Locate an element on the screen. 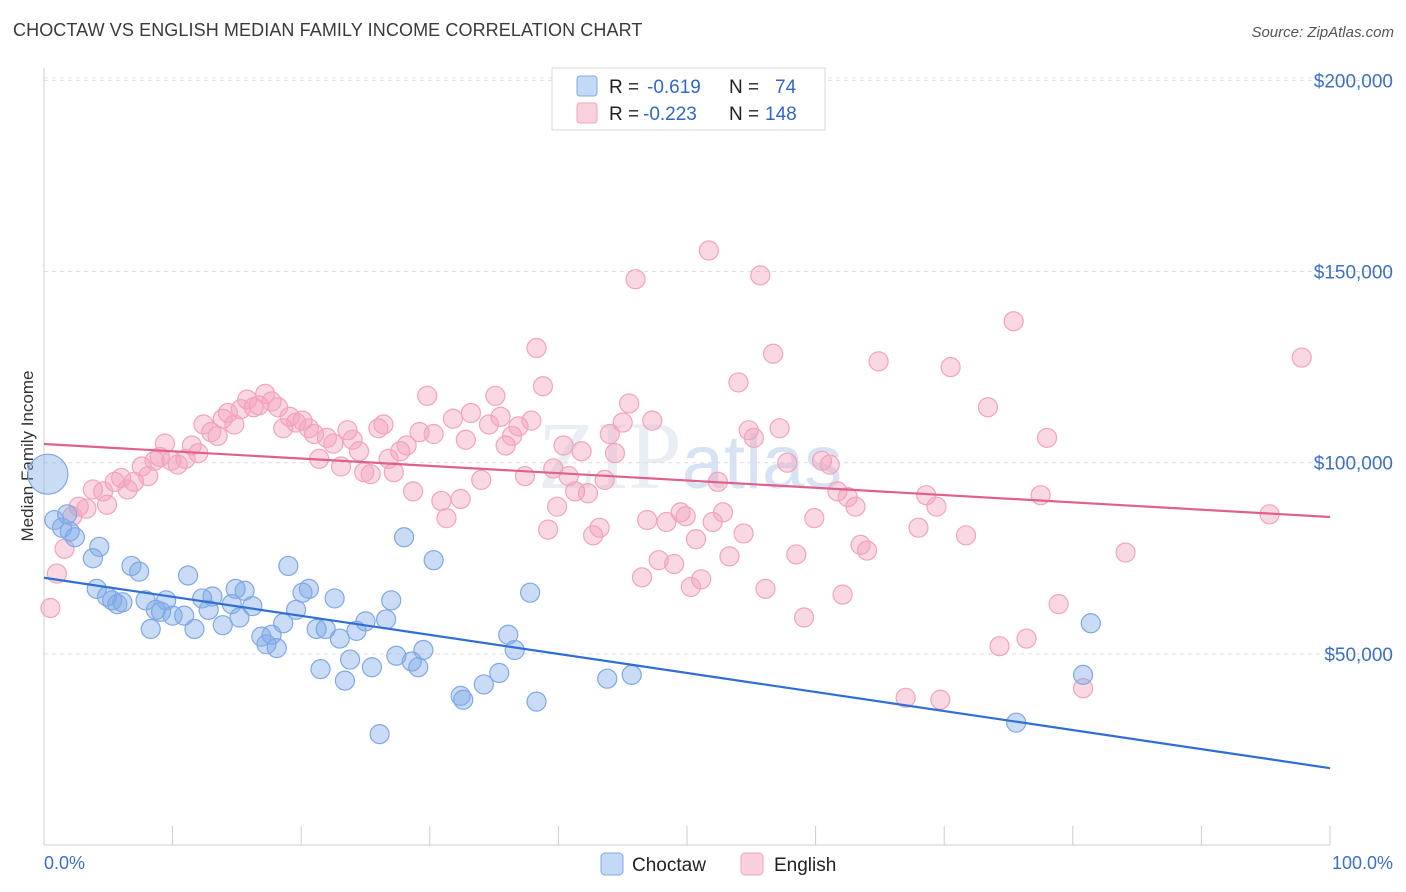  x-tick-label-end: 100.0% is located at coordinates (1362, 863).